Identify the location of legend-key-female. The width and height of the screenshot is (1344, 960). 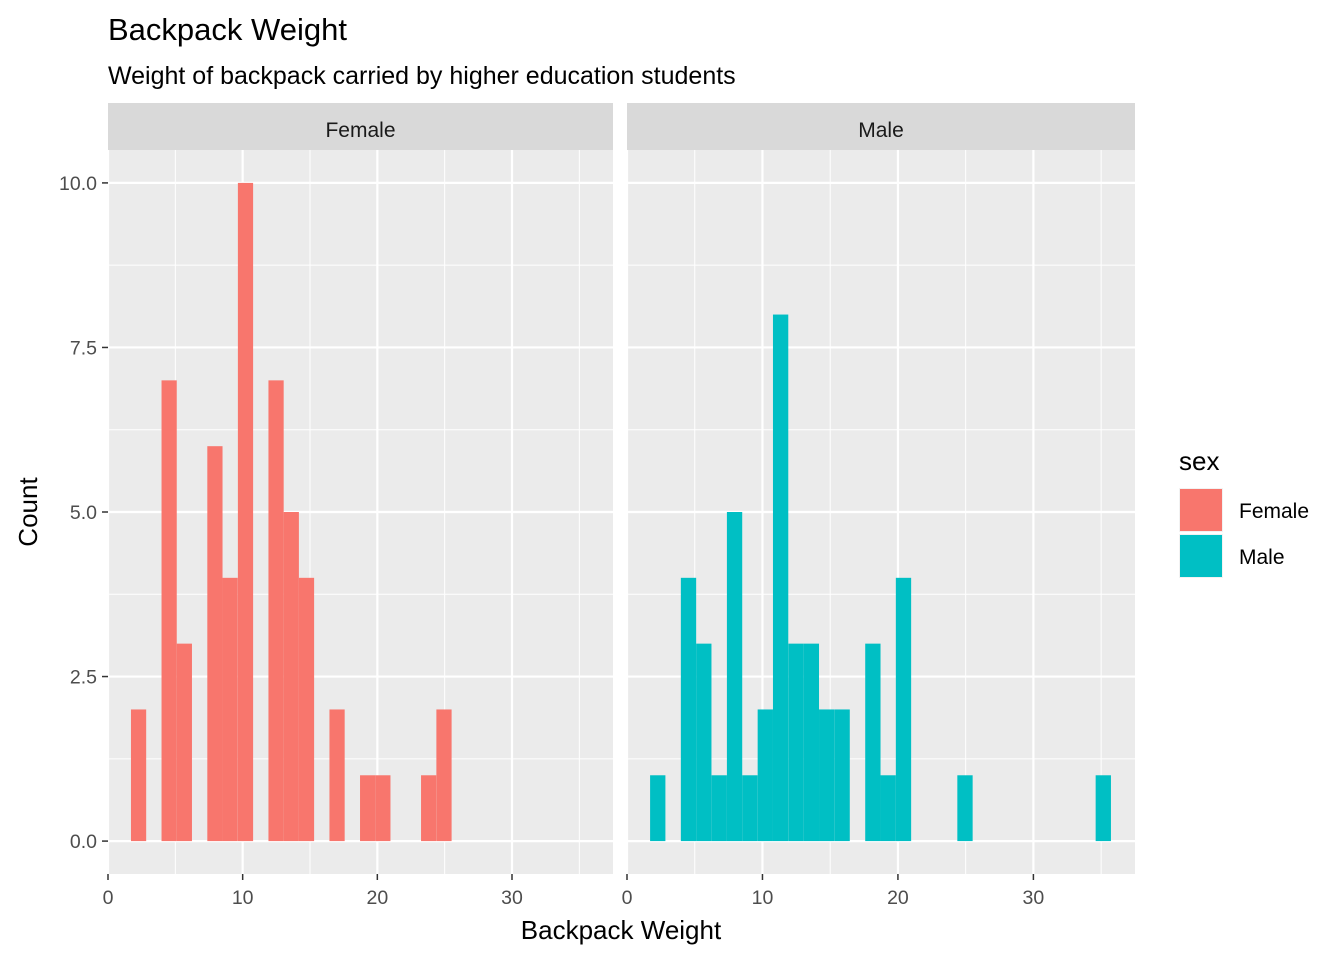
(1201, 510).